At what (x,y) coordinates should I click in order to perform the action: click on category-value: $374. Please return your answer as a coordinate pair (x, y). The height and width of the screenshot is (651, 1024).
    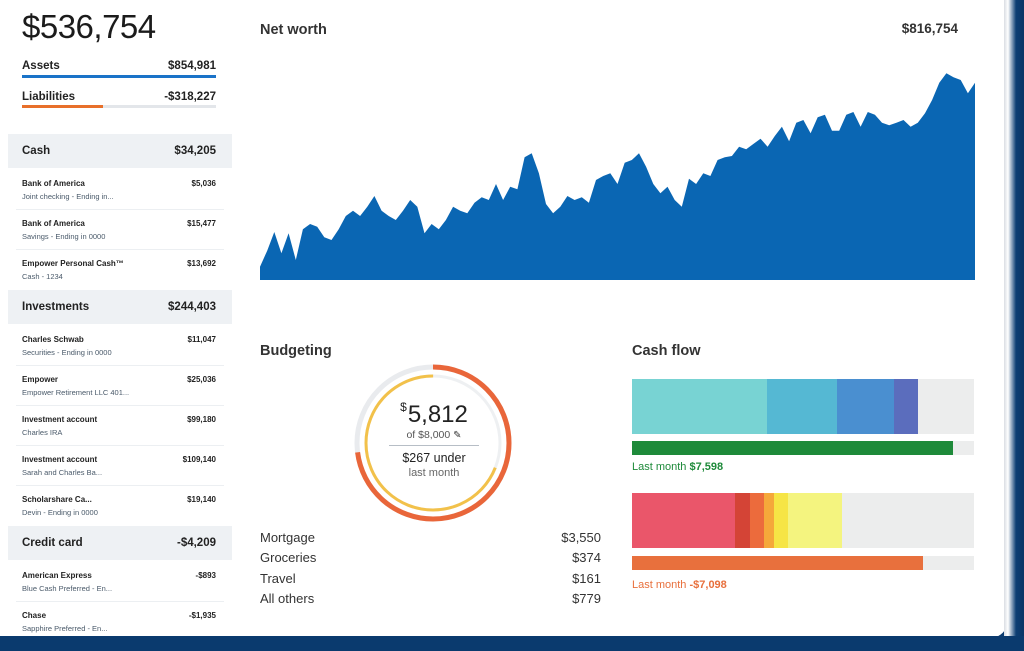
    Looking at the image, I should click on (586, 557).